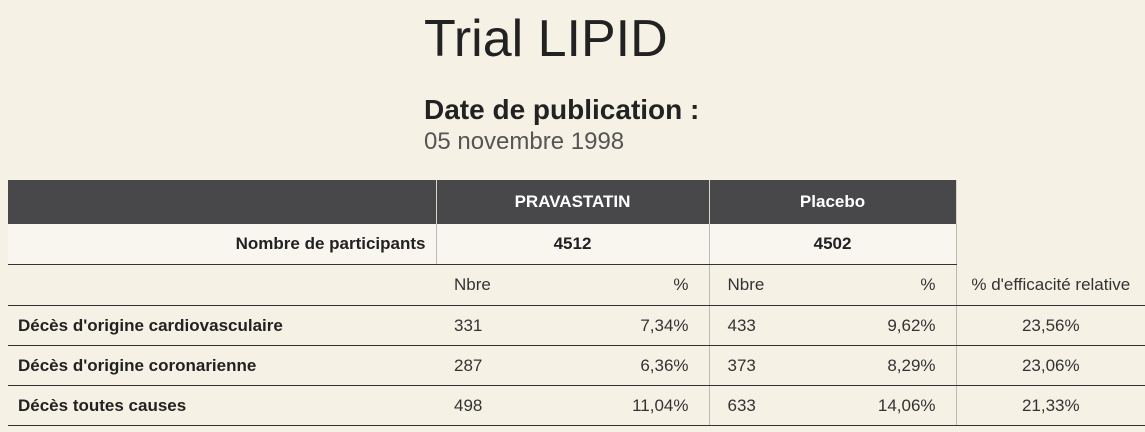 The image size is (1145, 432). What do you see at coordinates (222, 325) in the screenshot?
I see `row-label: Décès d'origine cardiovasculaire` at bounding box center [222, 325].